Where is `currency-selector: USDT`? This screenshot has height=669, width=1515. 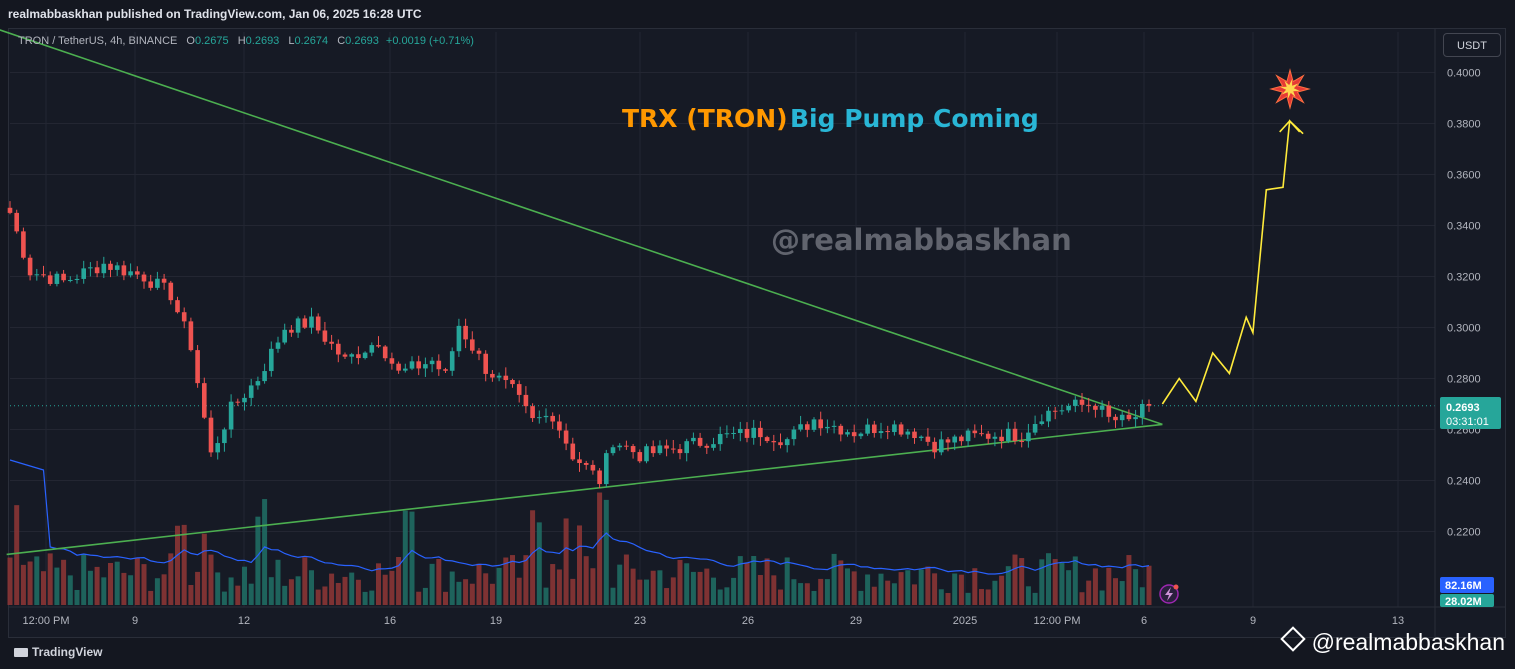 currency-selector: USDT is located at coordinates (1472, 45).